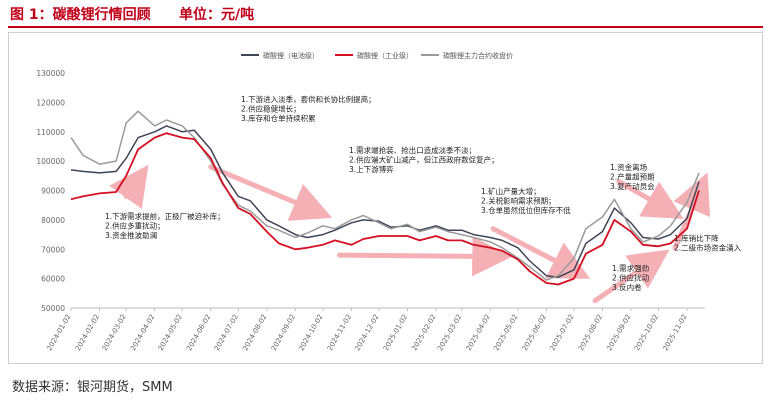  Describe the element at coordinates (505, 332) in the screenshot. I see `x-tick-label: 2025-05-02` at that location.